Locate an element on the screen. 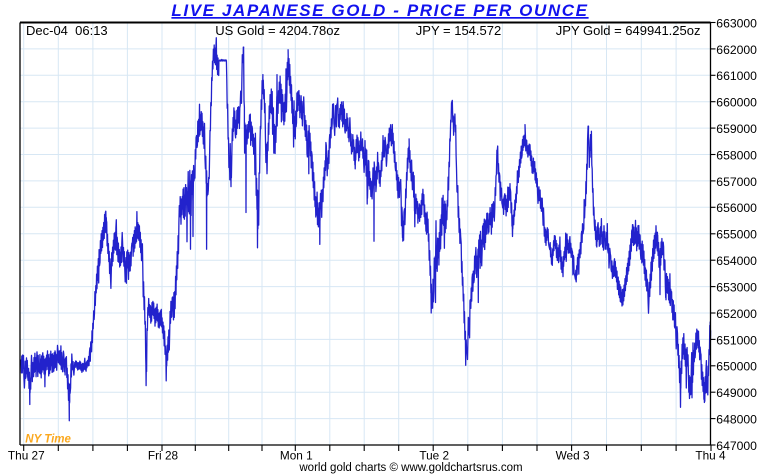 Image resolution: width=760 pixels, height=475 pixels. svg-text: NY Time is located at coordinates (48, 439).